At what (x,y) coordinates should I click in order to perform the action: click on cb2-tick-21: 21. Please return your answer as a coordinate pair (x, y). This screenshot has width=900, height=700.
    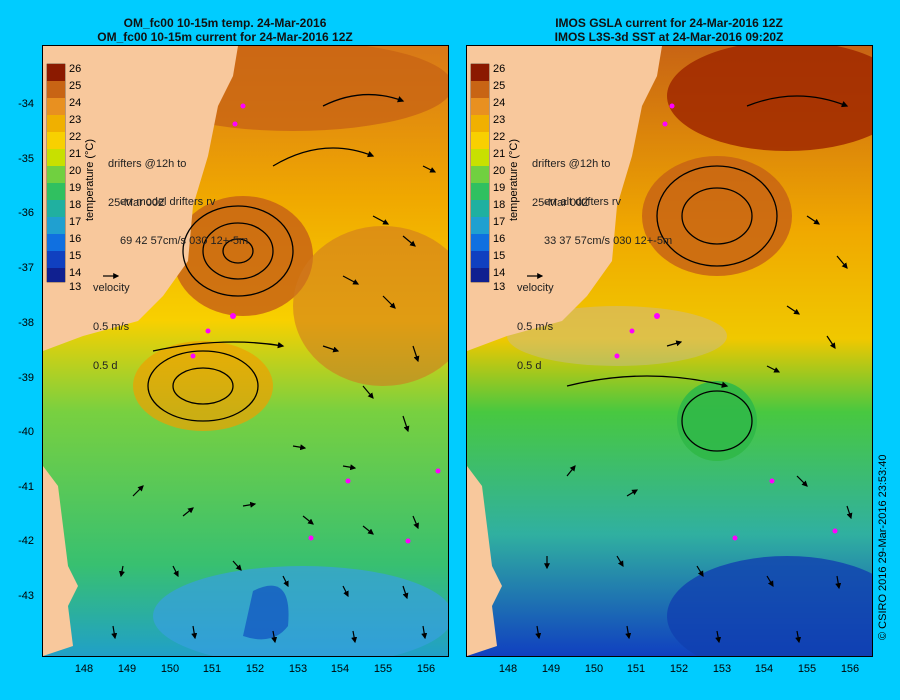
    Looking at the image, I should click on (499, 154).